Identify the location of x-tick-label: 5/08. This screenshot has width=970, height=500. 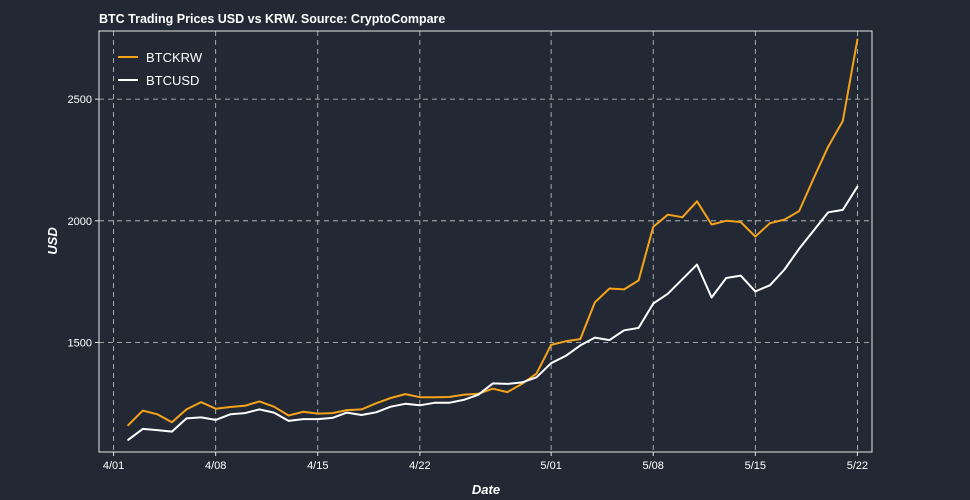
(653, 466).